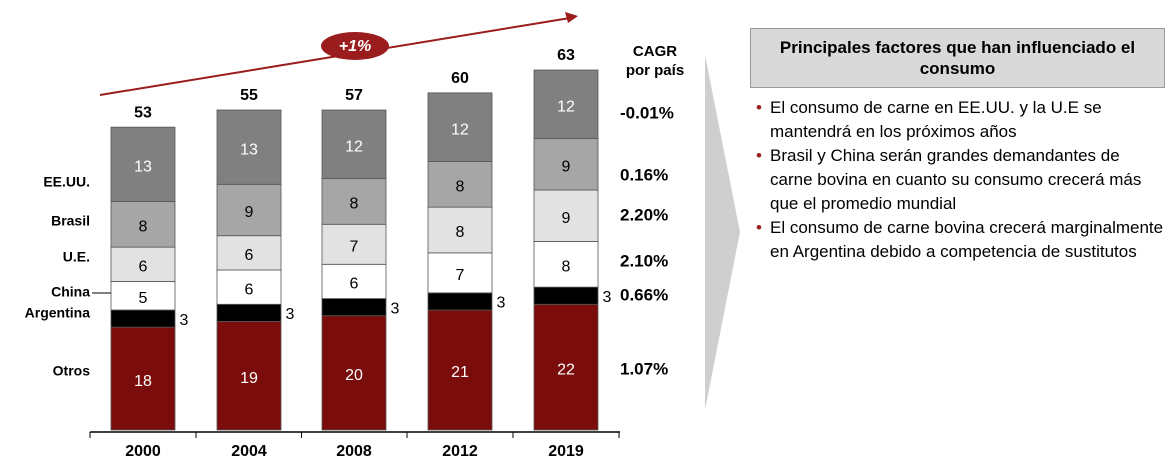  Describe the element at coordinates (566, 55) in the screenshot. I see `total-label: 63` at that location.